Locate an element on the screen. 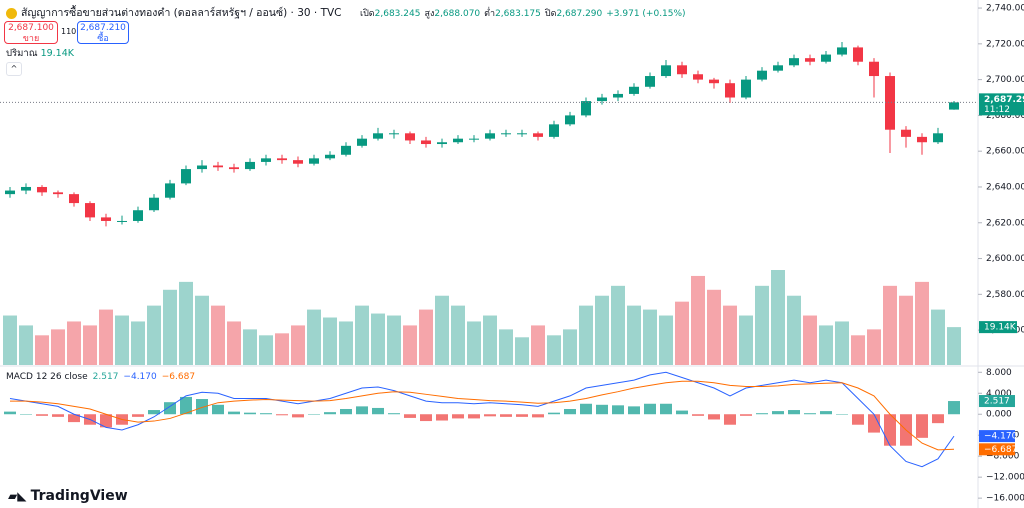 This screenshot has width=1024, height=508. macd-legend: MACD 12 26 close 2.517 −4.170 −6.687 is located at coordinates (100, 377).